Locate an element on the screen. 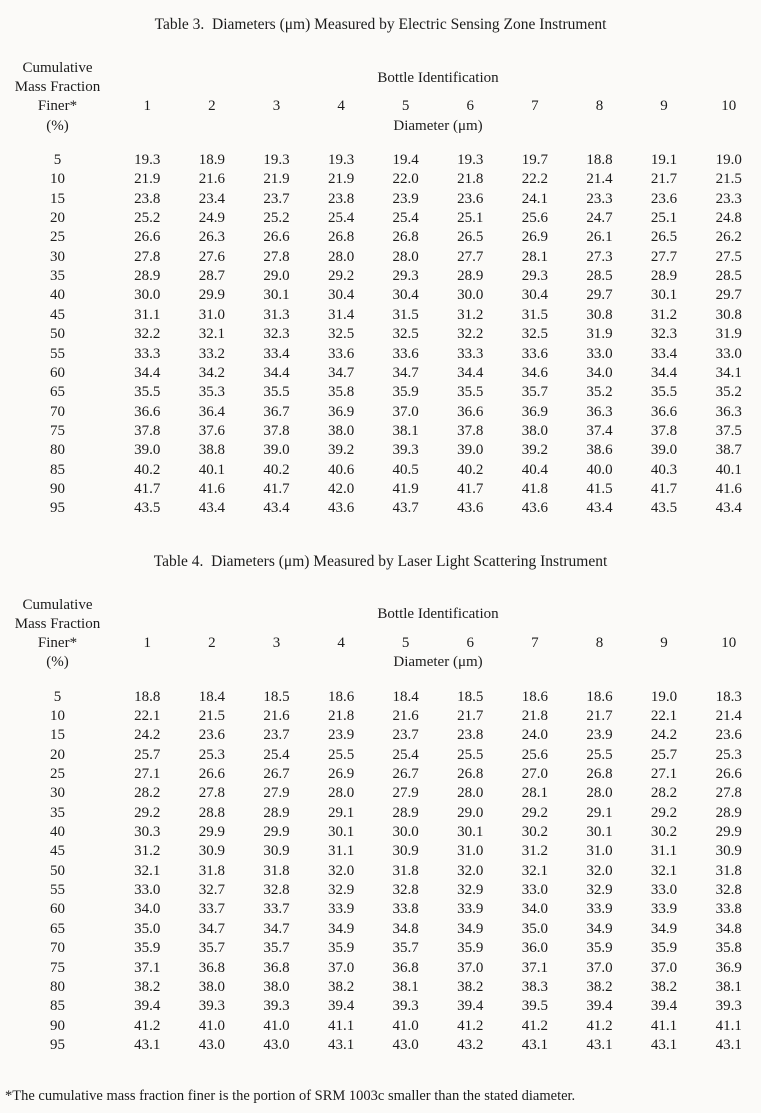 Image resolution: width=761 pixels, height=1113 pixels. diameter-value: 21.8 is located at coordinates (341, 716).